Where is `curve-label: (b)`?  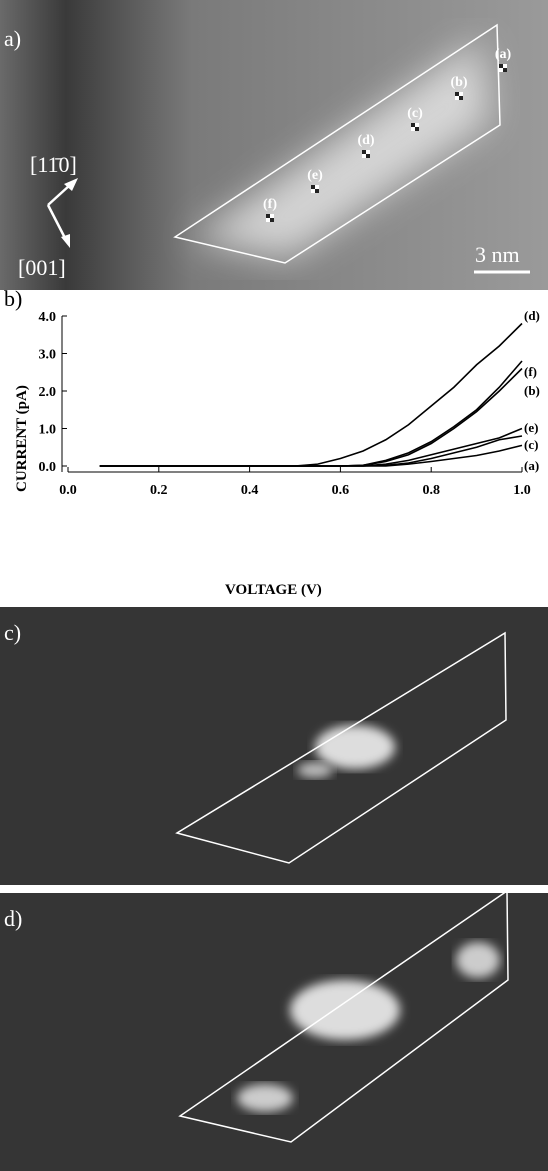
curve-label: (b) is located at coordinates (532, 390).